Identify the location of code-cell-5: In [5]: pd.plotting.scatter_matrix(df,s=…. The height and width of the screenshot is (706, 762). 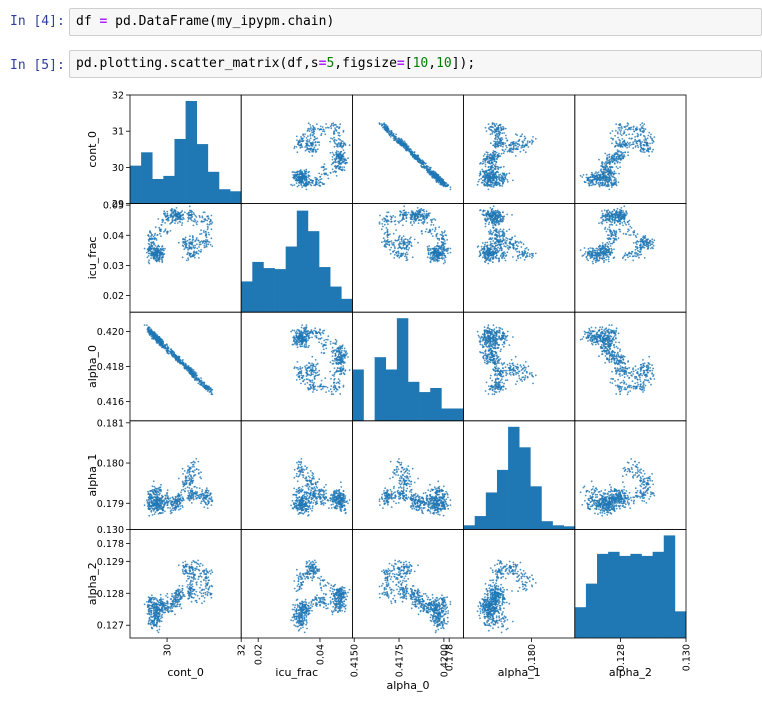
(381, 66).